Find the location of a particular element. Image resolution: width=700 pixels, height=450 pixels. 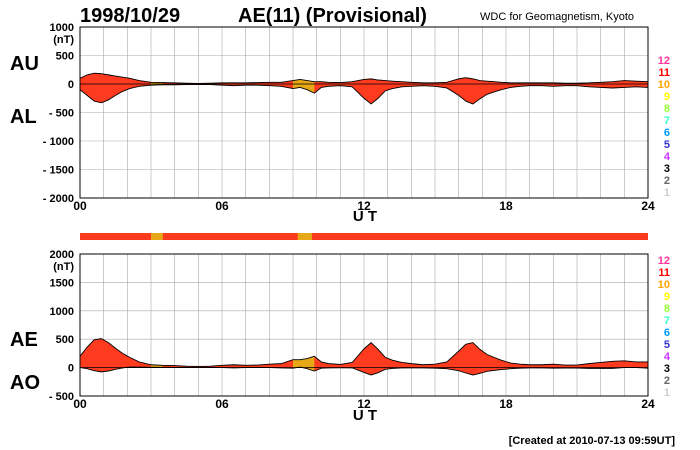

lower-panel-top-label: AE is located at coordinates (24, 340).